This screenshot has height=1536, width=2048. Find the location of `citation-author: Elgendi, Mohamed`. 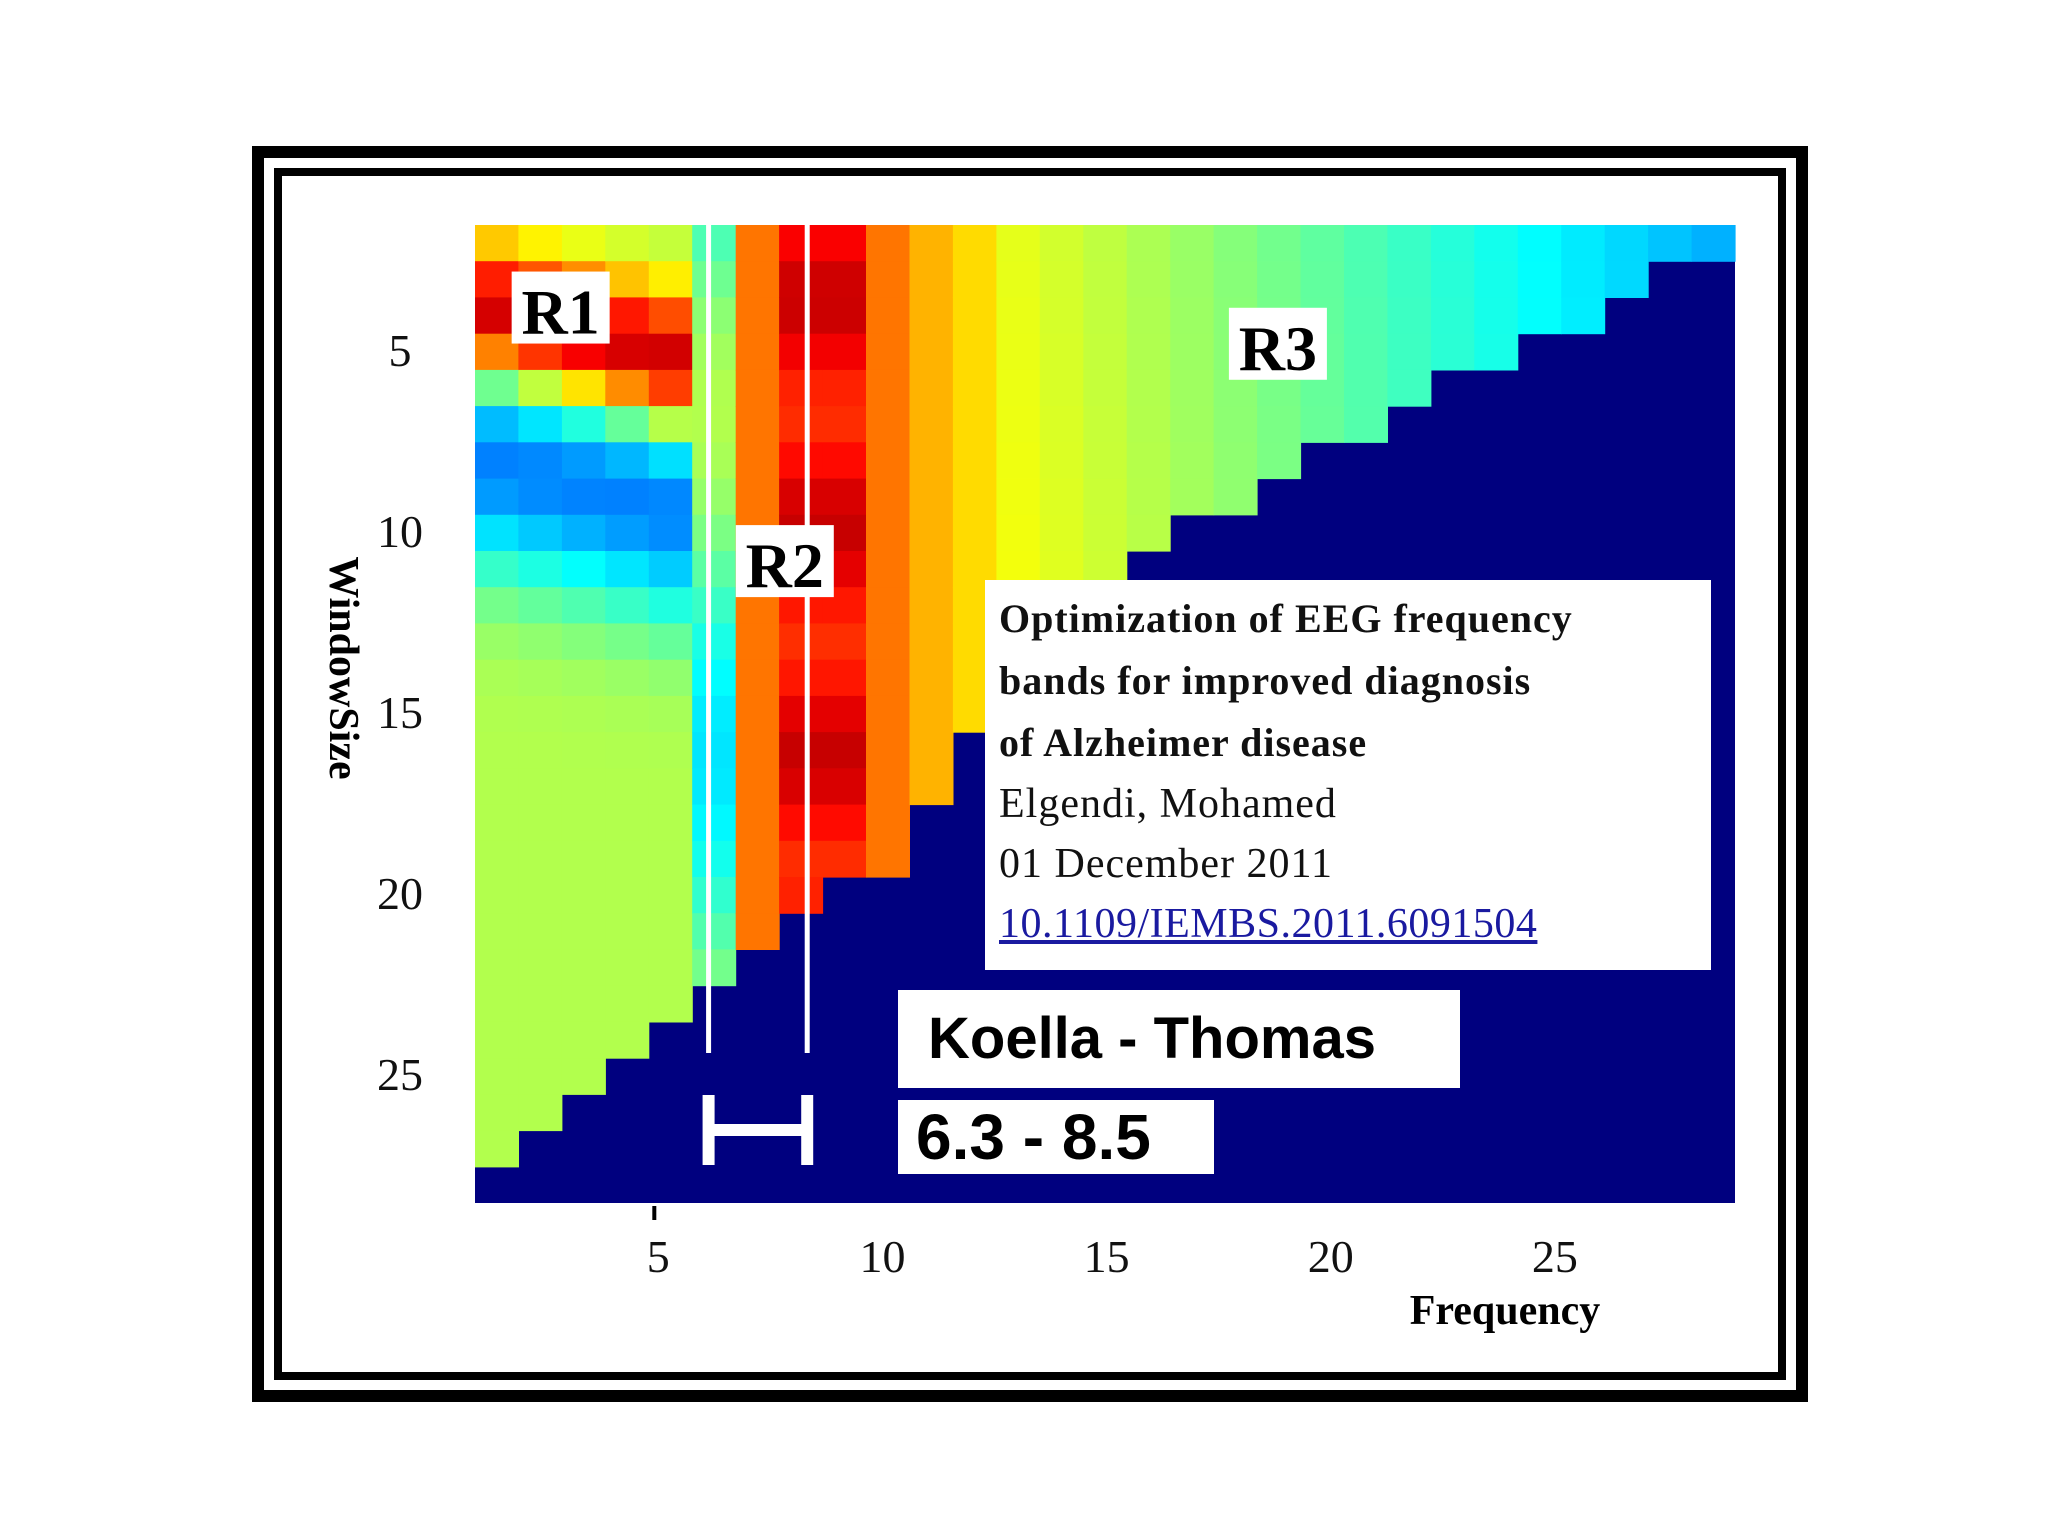

citation-author: Elgendi, Mohamed is located at coordinates (1168, 804).